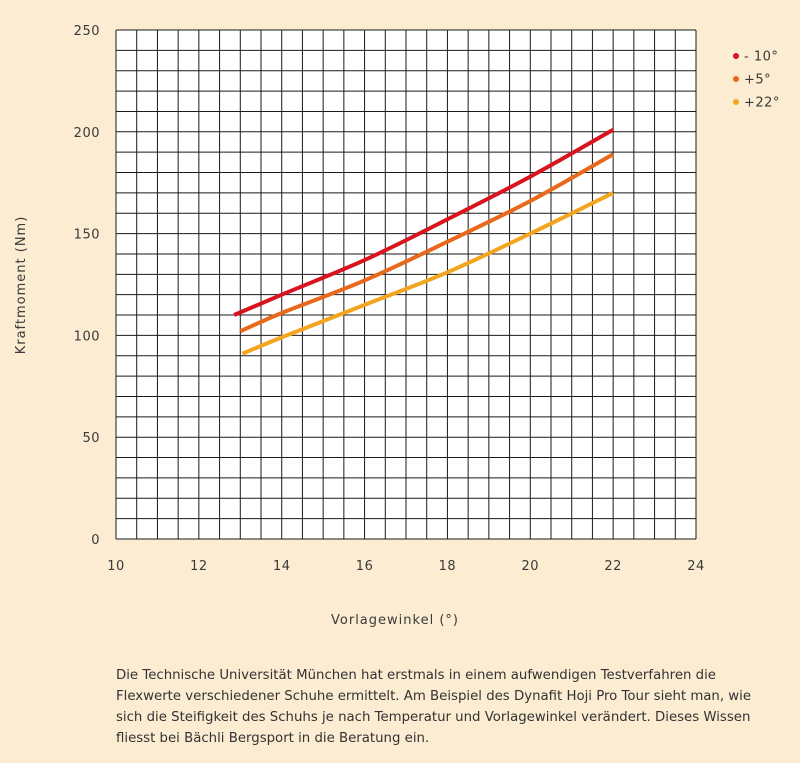  What do you see at coordinates (91, 438) in the screenshot?
I see `y-tick-label: 50` at bounding box center [91, 438].